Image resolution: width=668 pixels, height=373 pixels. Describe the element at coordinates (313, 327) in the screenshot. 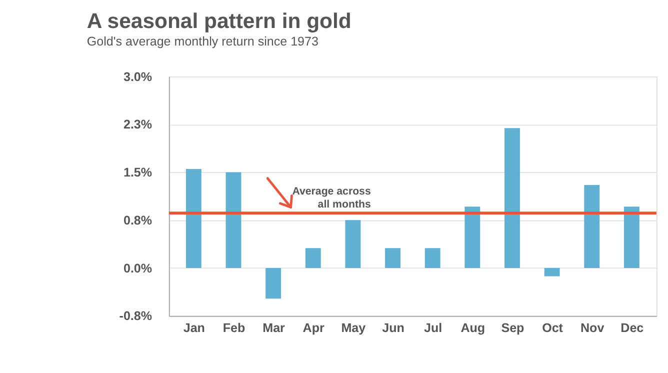

I see `x-tick-label: Apr` at that location.